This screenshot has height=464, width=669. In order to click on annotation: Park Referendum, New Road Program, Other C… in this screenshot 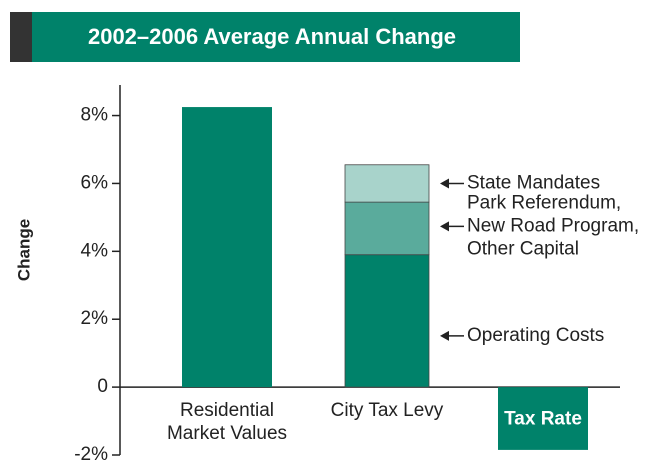, I will do `click(553, 225)`.